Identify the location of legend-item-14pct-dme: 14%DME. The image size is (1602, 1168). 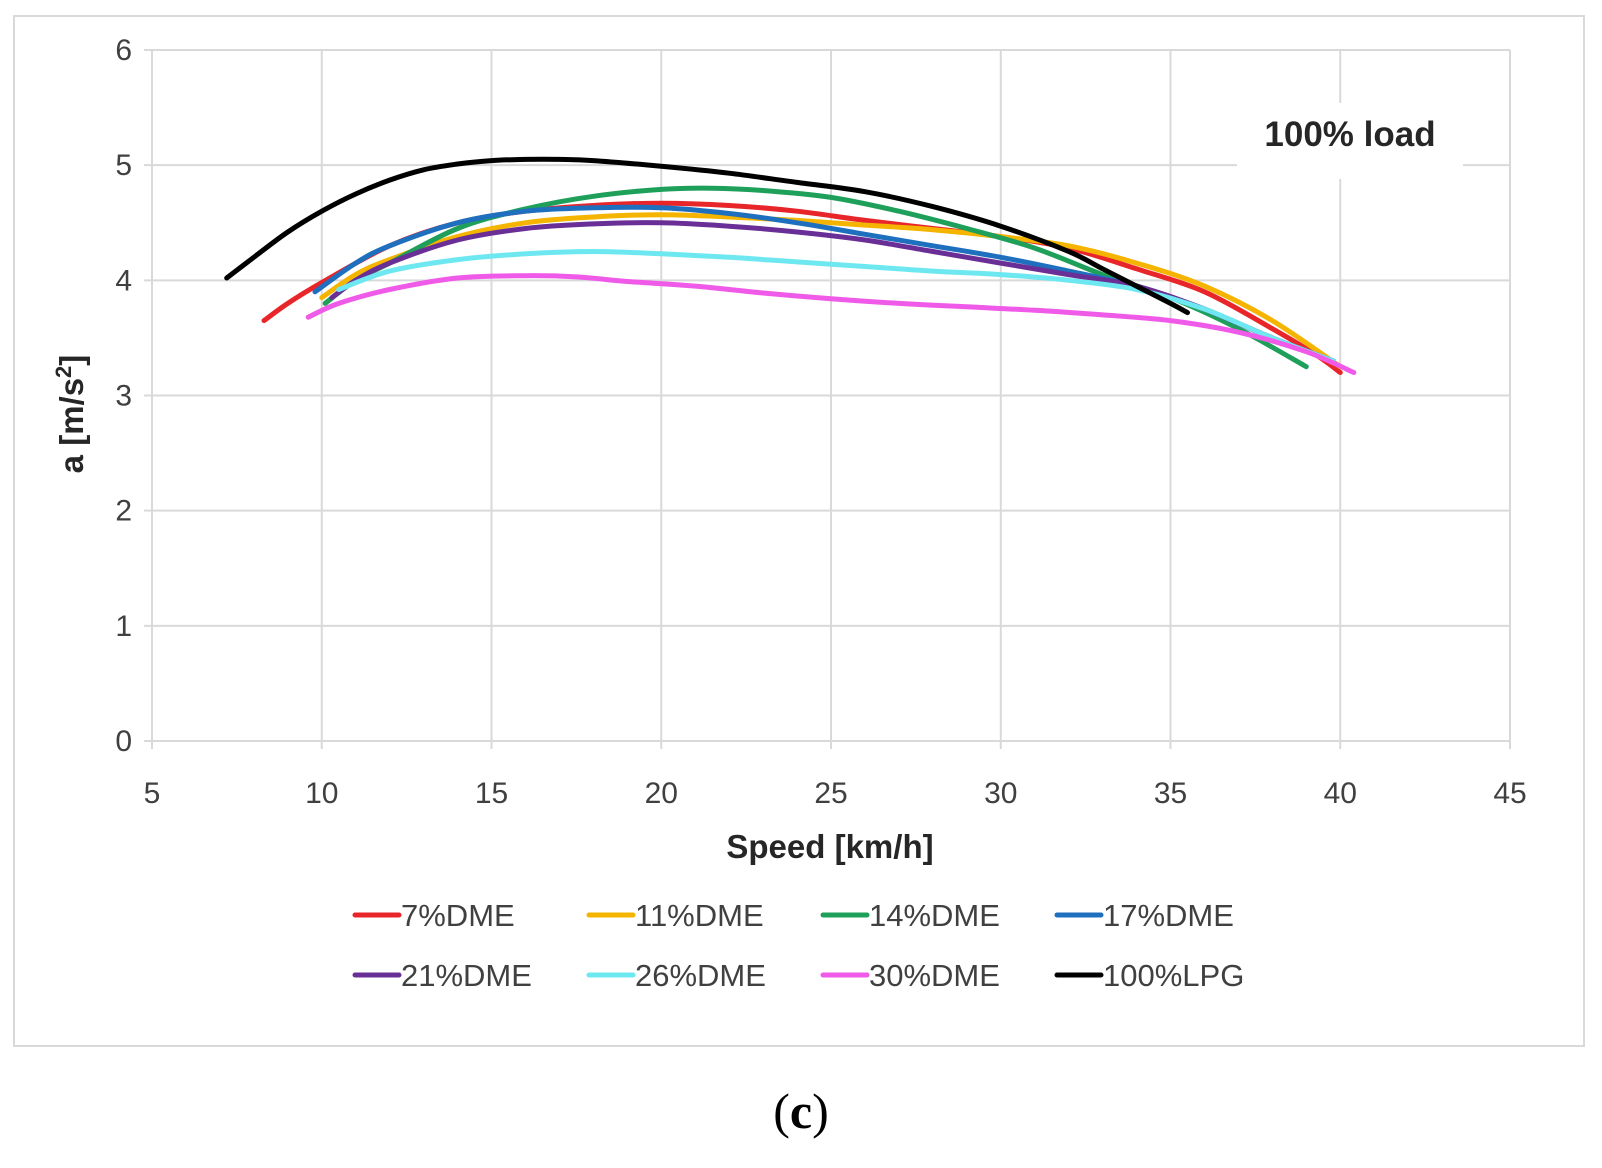
(910, 915).